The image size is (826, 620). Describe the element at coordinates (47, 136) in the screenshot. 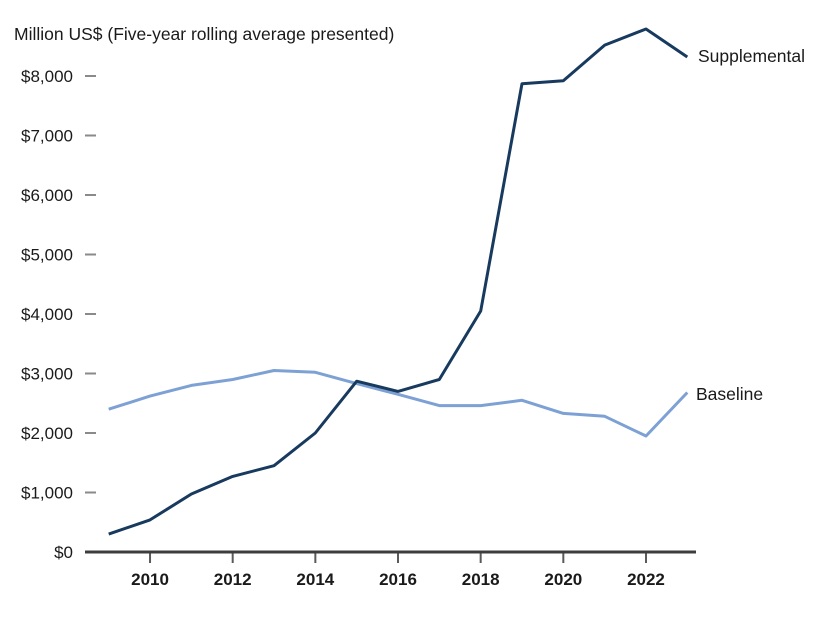

I see `y-tick-label: $7,000` at that location.